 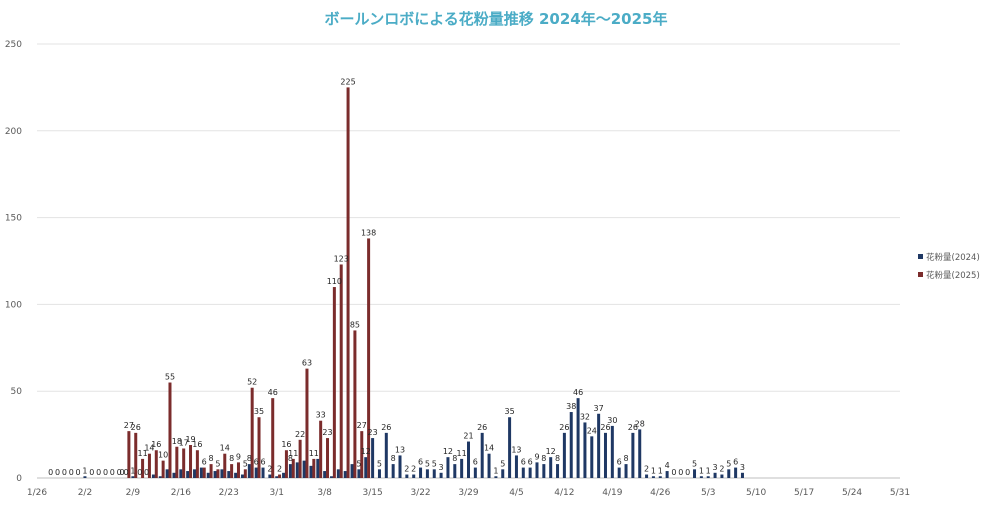 What do you see at coordinates (252, 382) in the screenshot?
I see `data-label: 52` at bounding box center [252, 382].